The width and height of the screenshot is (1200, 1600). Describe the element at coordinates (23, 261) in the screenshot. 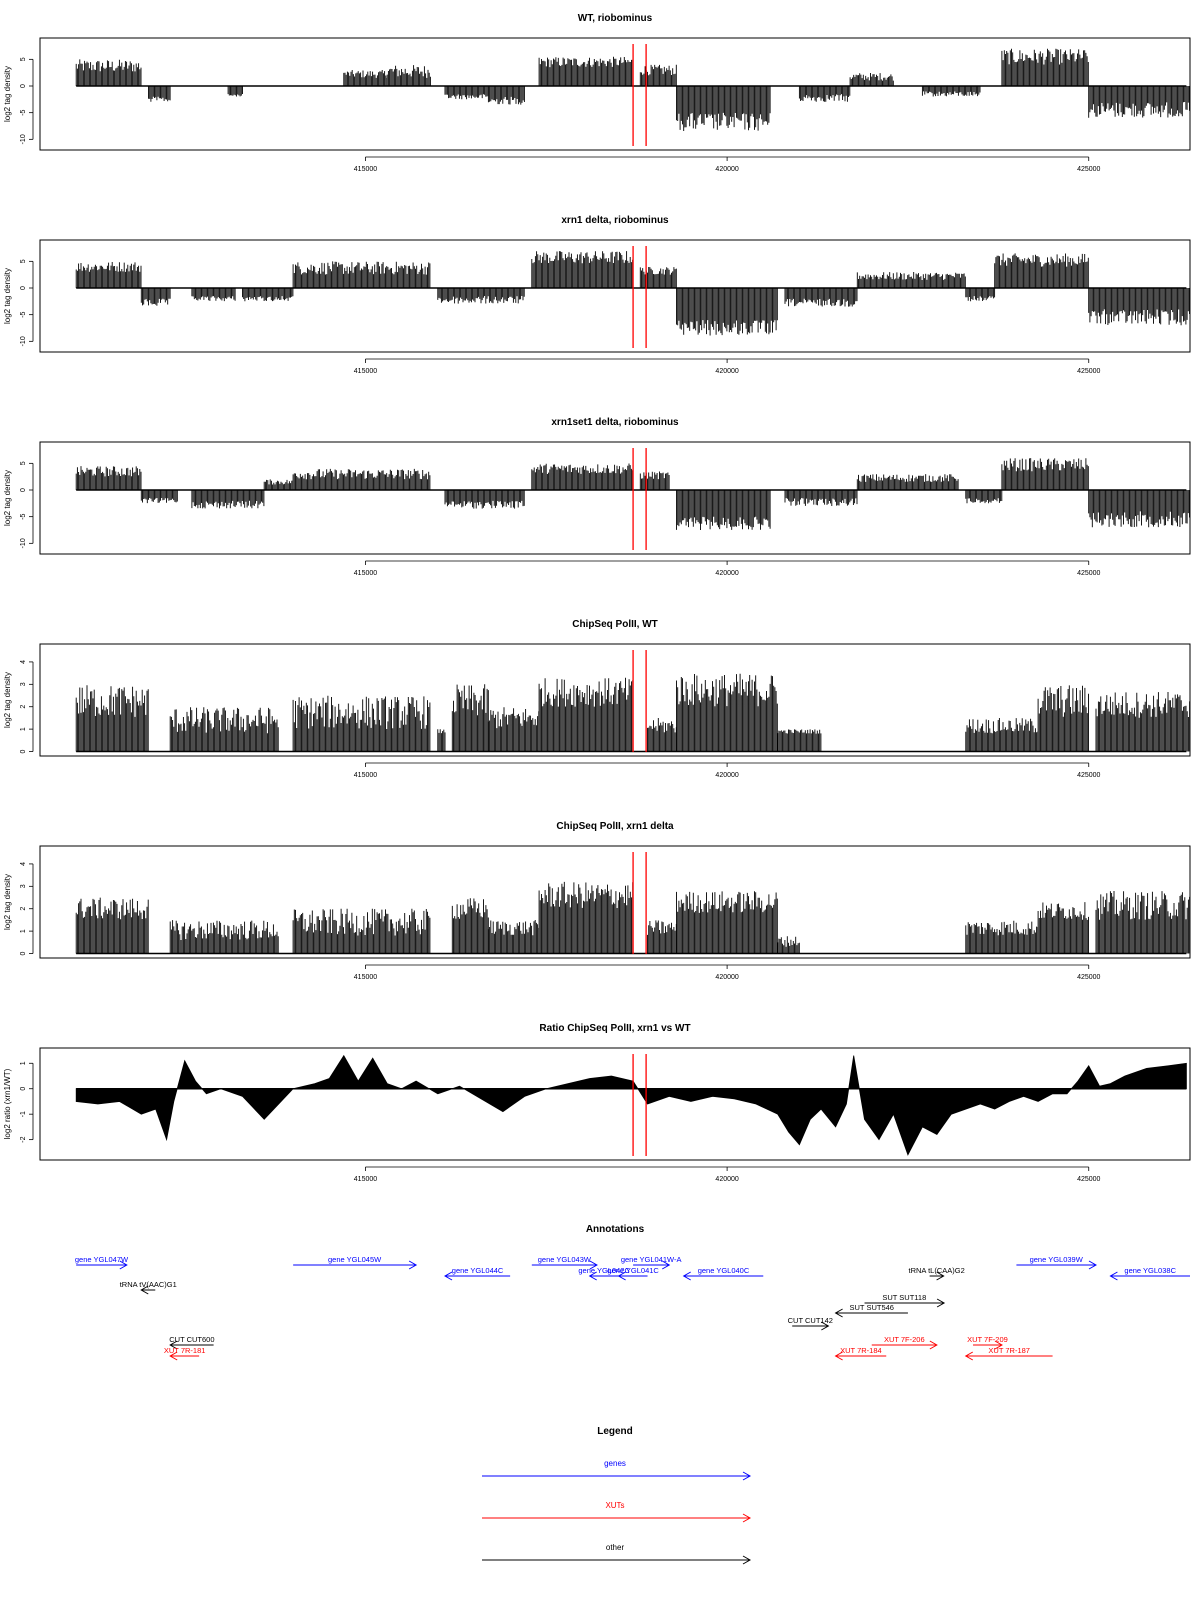

I see `y-tick-label: 5` at that location.